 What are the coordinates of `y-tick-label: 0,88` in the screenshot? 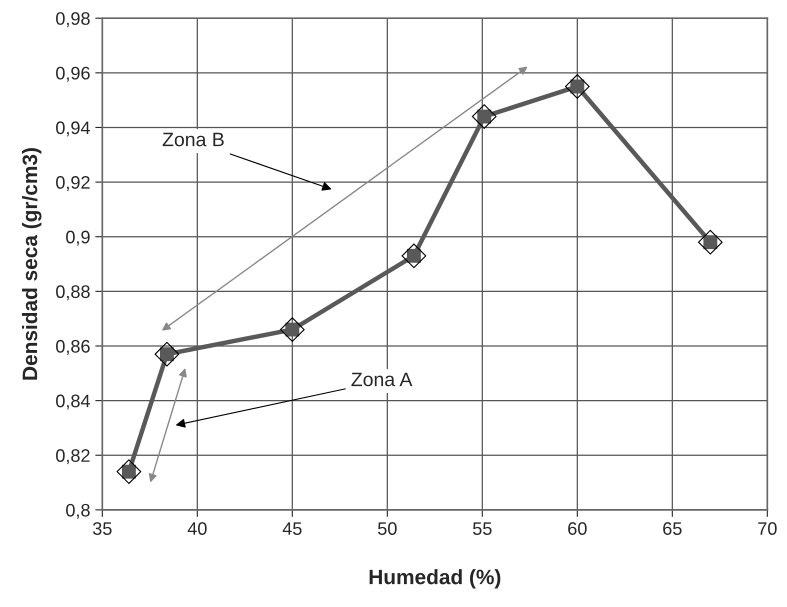 It's located at (73, 292).